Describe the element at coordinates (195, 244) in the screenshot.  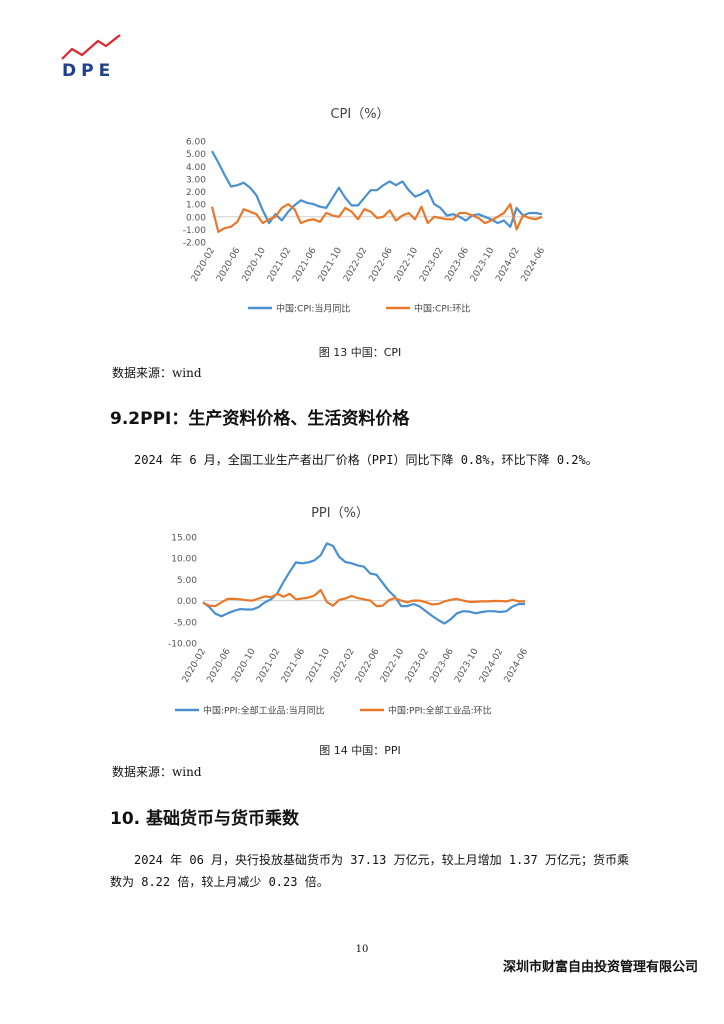
I see `cpi-y-tick-label: -2.00` at that location.